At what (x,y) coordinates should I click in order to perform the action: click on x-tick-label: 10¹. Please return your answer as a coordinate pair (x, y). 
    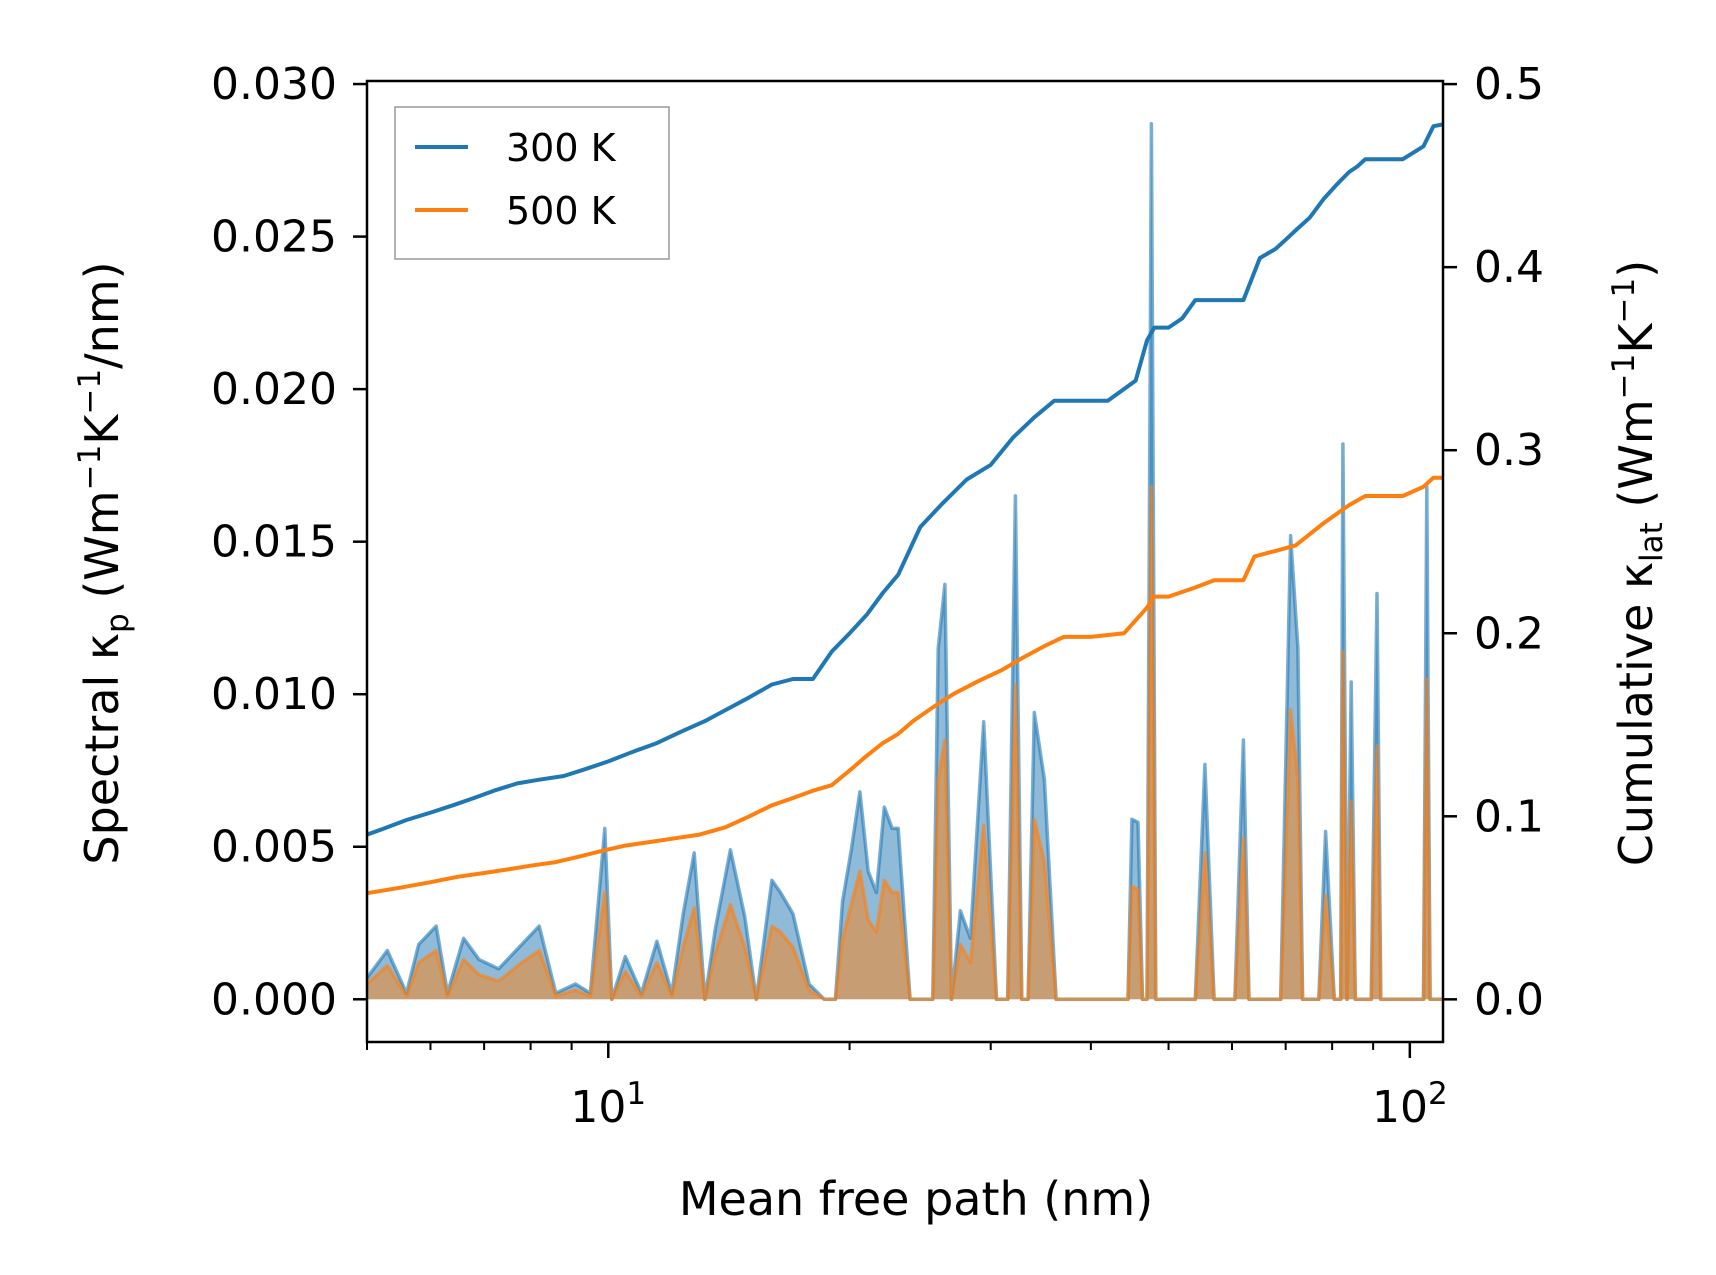
    Looking at the image, I should click on (608, 1104).